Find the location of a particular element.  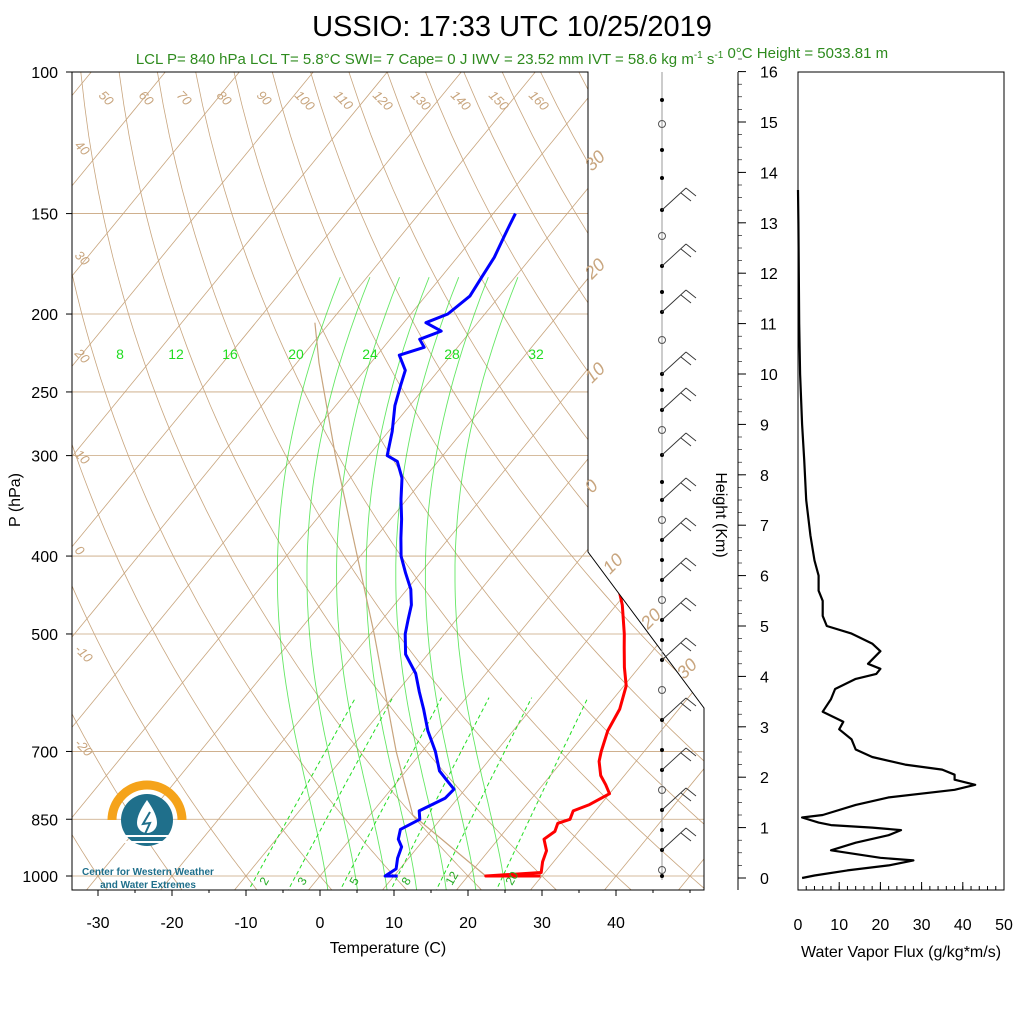

height-tick-label: 6 is located at coordinates (764, 577).